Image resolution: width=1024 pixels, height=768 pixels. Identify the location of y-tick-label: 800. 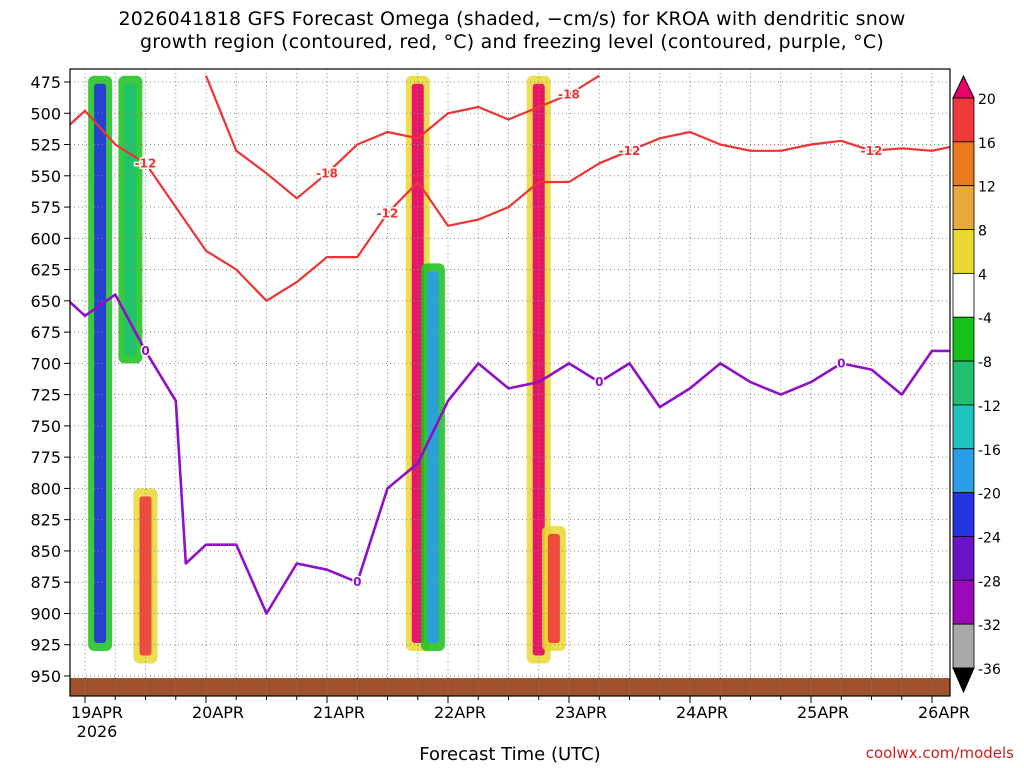
(45, 488).